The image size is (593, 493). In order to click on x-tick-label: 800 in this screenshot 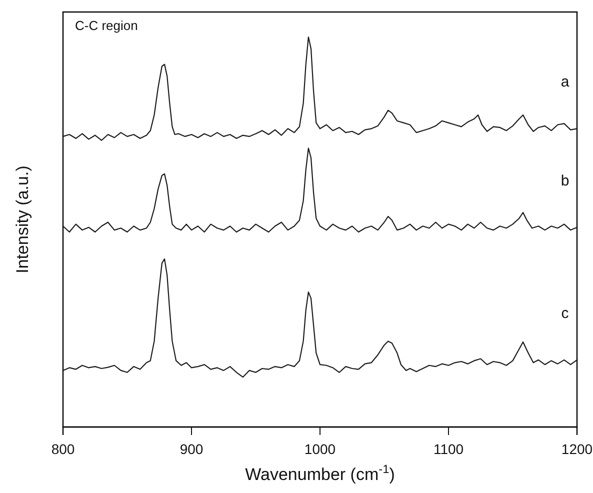, I will do `click(63, 448)`.